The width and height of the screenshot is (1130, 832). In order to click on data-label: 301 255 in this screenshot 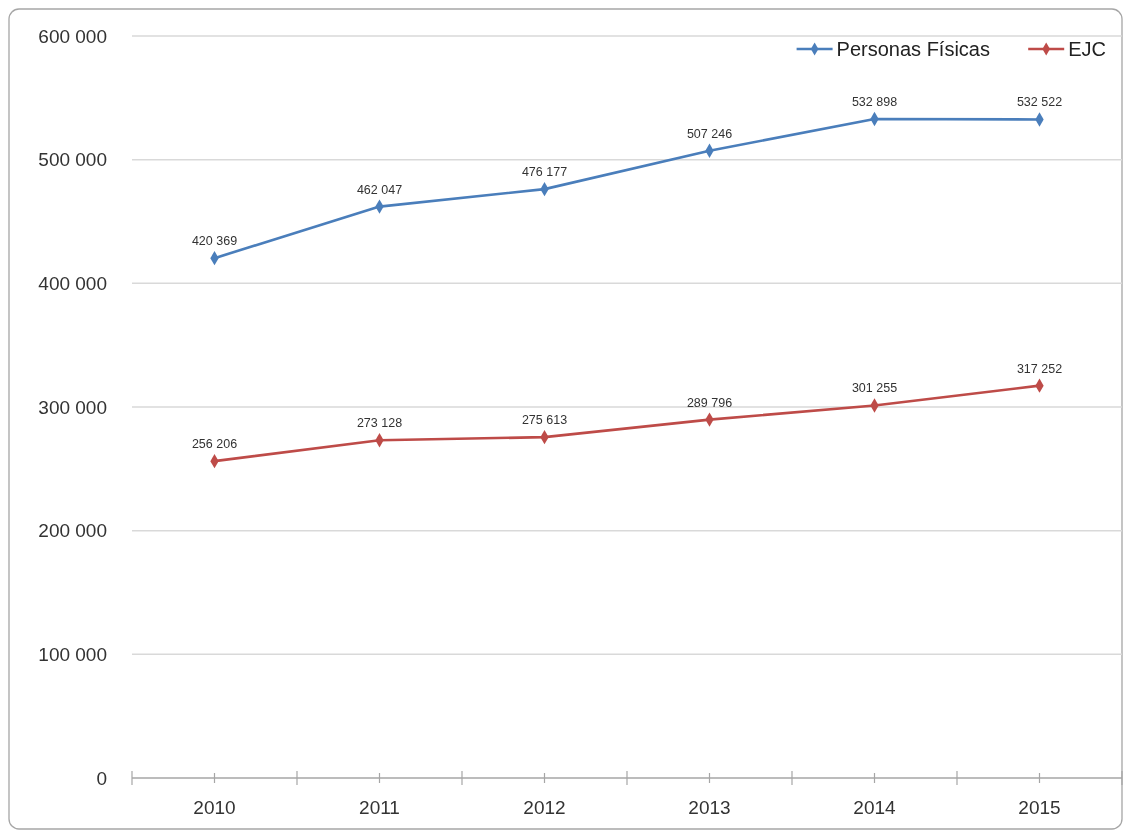, I will do `click(874, 388)`.